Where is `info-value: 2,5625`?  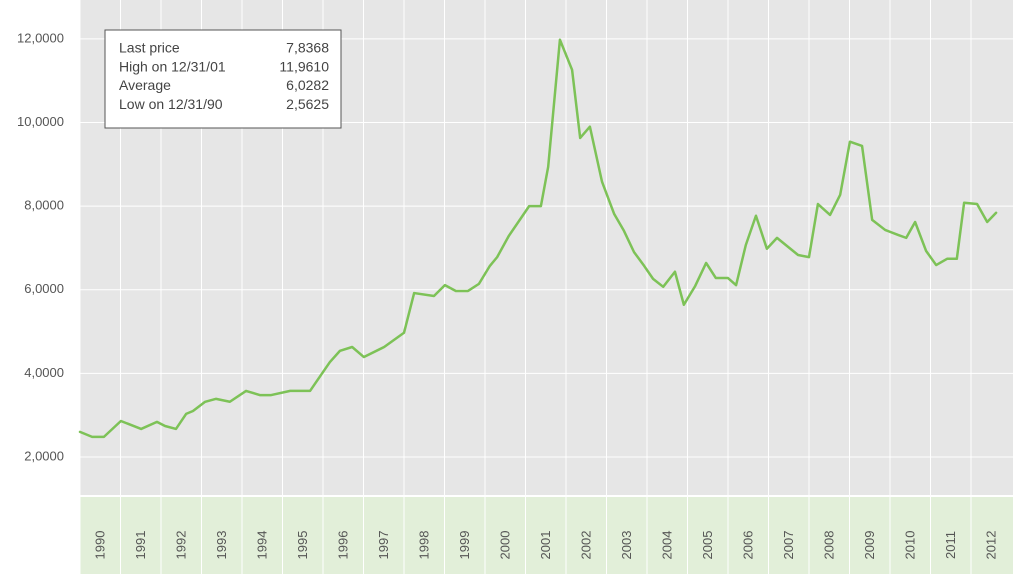
info-value: 2,5625 is located at coordinates (307, 104).